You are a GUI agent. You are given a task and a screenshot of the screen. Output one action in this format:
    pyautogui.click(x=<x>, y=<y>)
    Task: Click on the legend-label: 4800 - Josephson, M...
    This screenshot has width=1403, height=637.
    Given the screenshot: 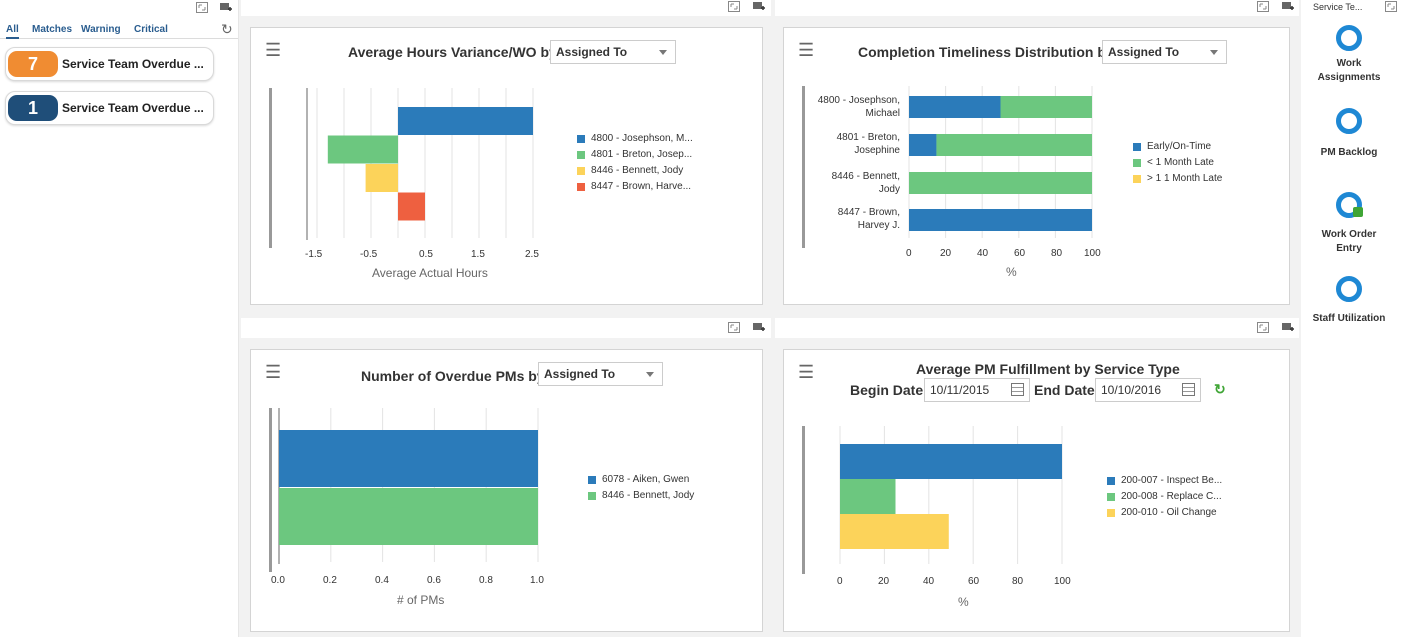 What is the action you would take?
    pyautogui.click(x=642, y=138)
    